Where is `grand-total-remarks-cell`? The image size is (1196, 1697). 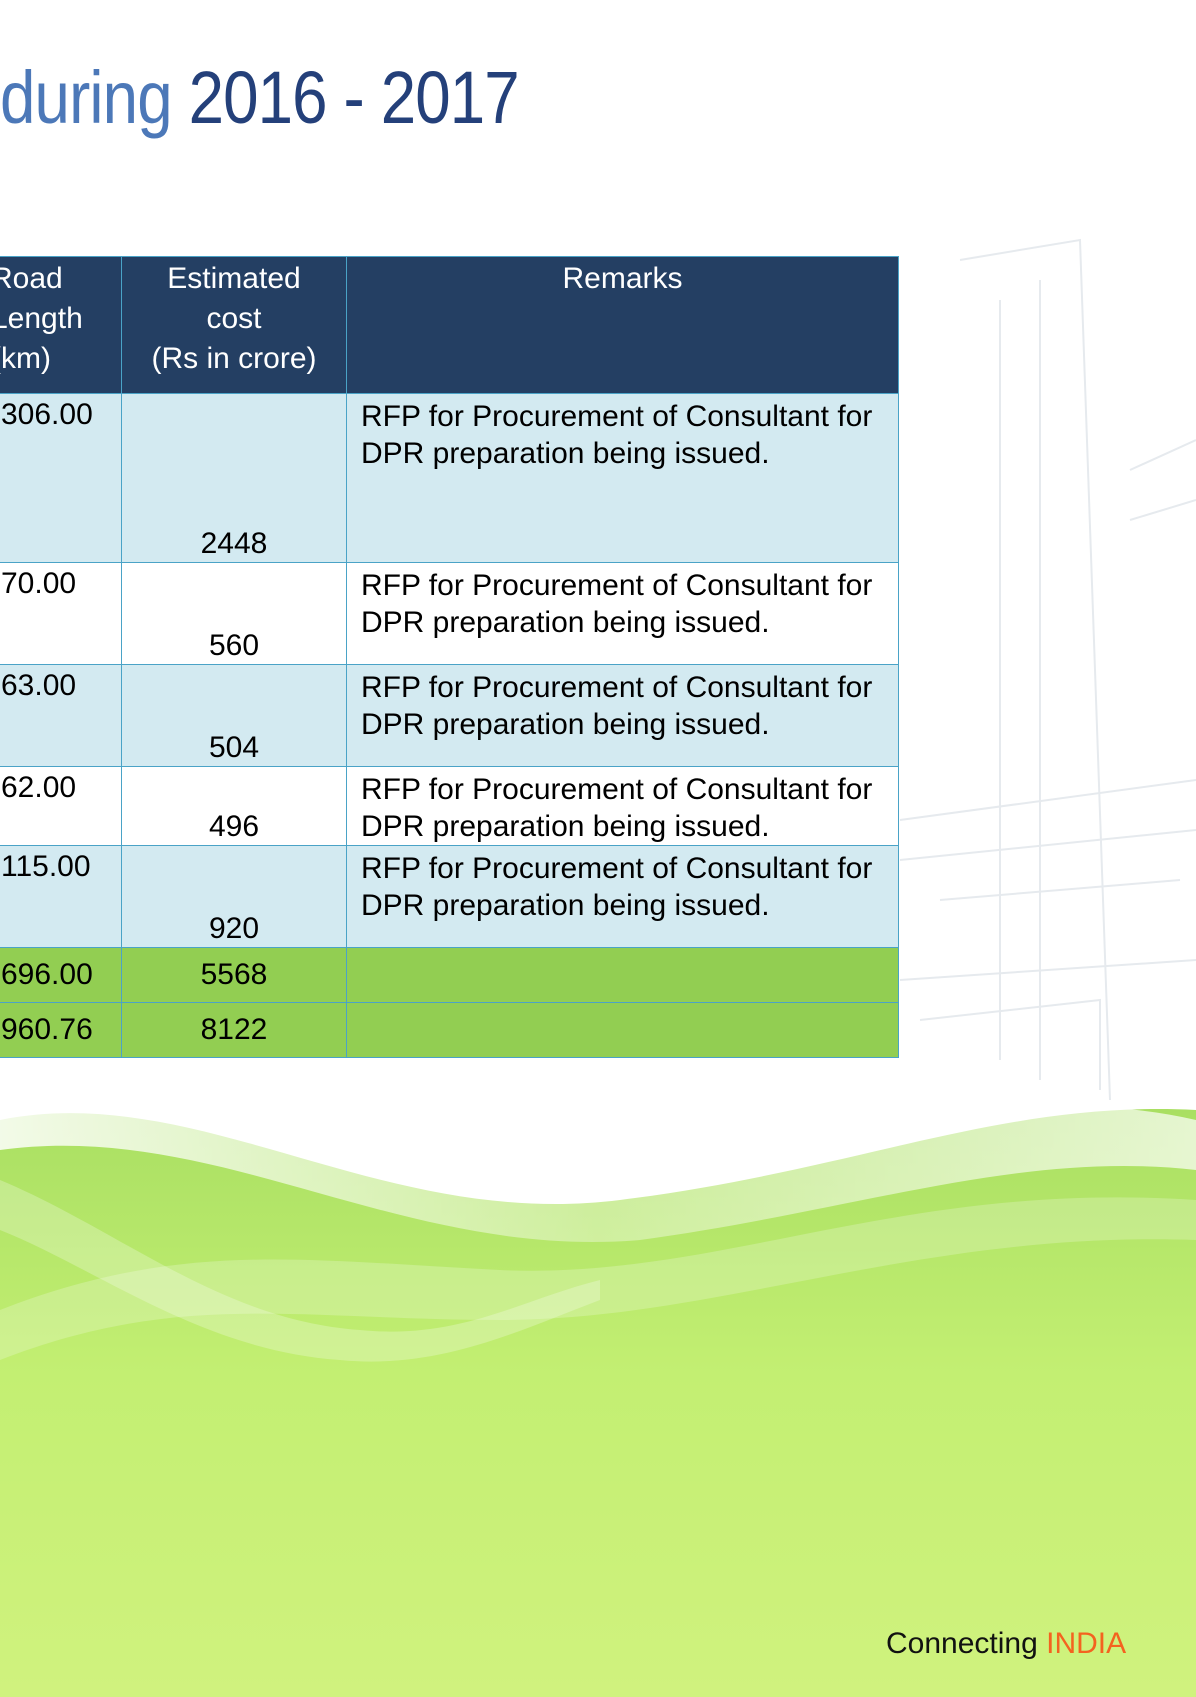 grand-total-remarks-cell is located at coordinates (622, 1030).